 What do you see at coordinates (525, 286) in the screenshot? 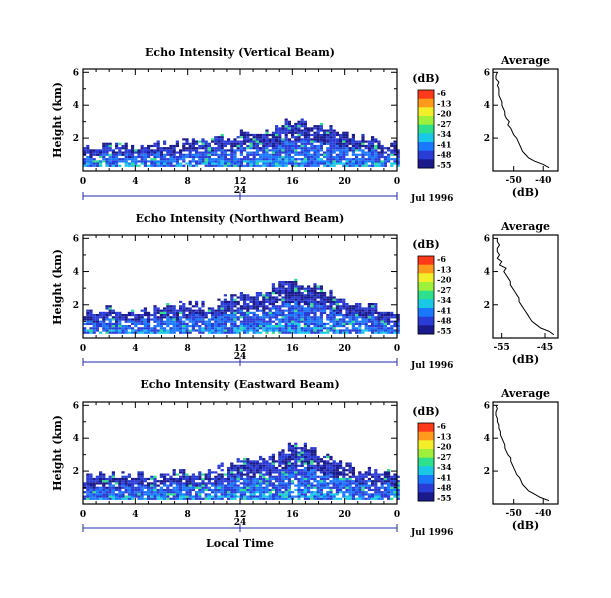
I see `profile-frame` at bounding box center [525, 286].